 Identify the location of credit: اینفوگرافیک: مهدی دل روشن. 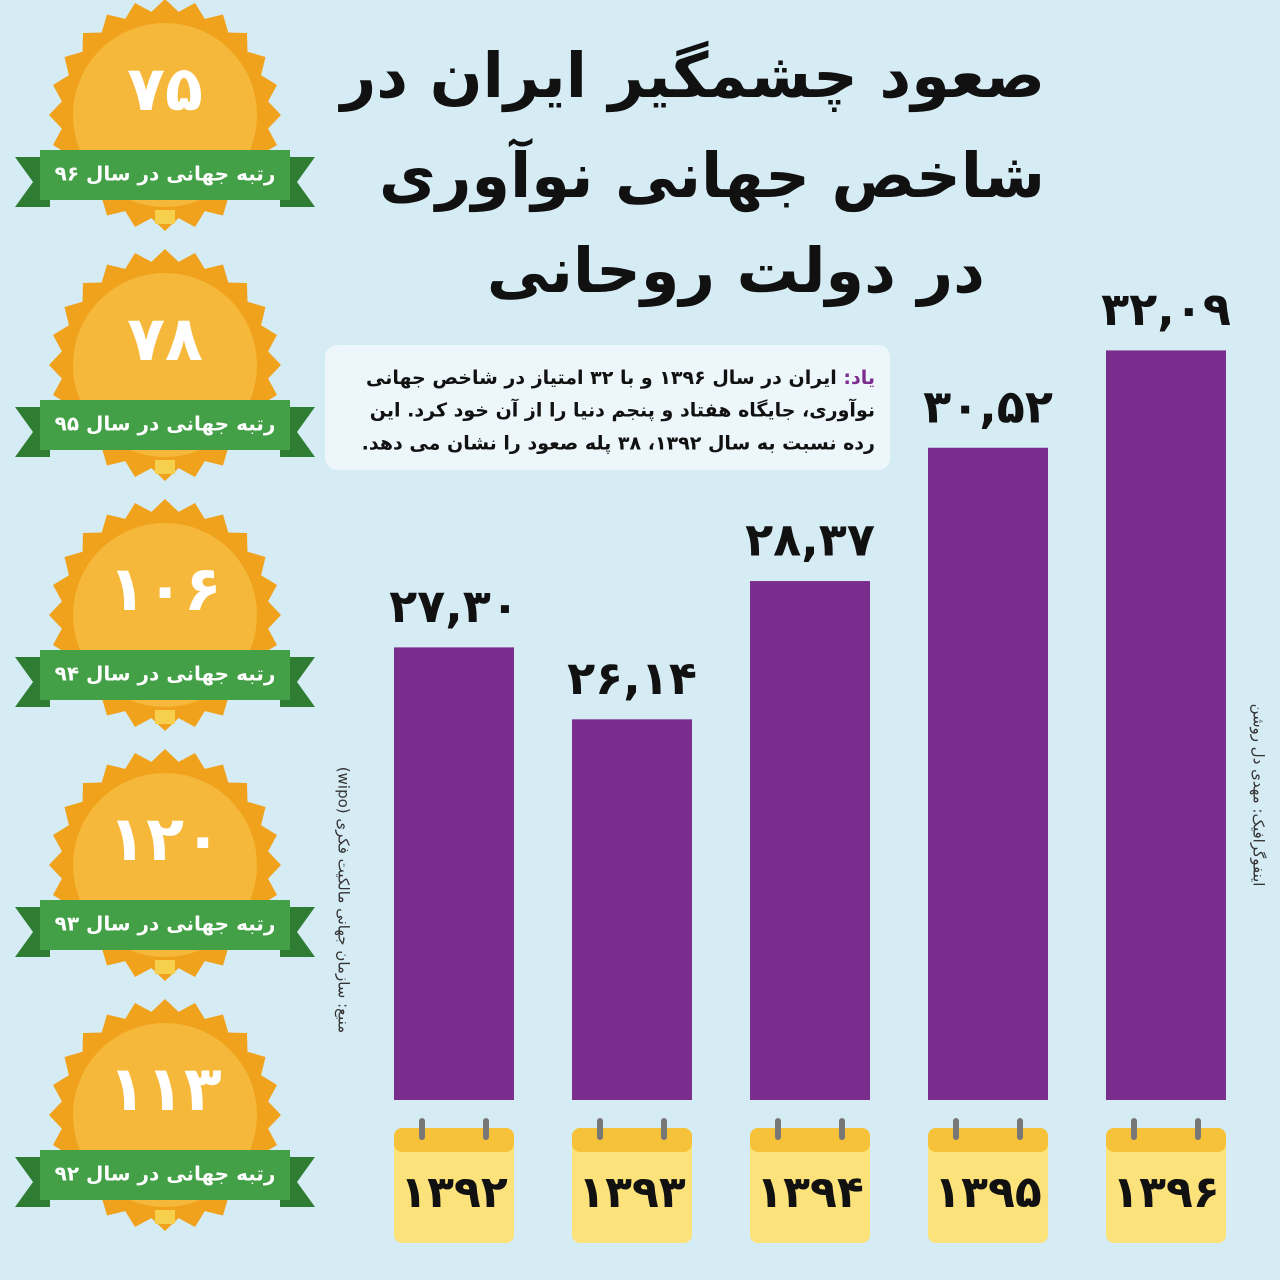
(1259, 795).